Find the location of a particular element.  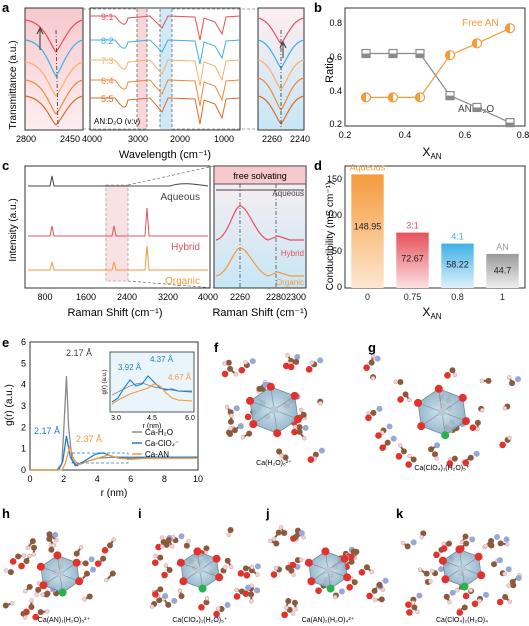

panel-c-xtick-3: 2400 is located at coordinates (127, 297).